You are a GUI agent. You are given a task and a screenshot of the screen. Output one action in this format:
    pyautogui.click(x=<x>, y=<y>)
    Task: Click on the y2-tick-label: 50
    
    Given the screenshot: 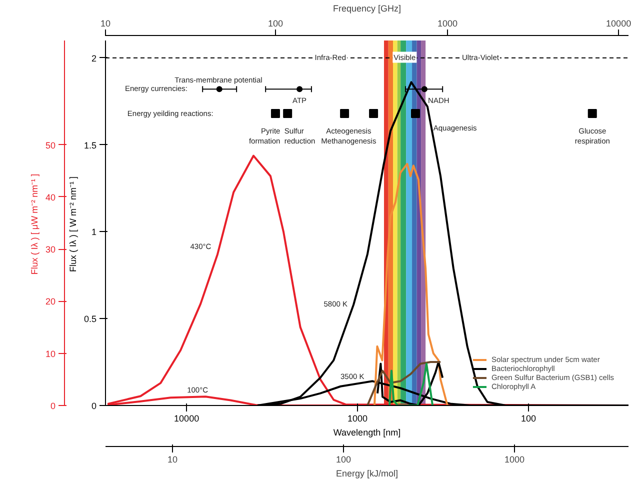 What is the action you would take?
    pyautogui.click(x=50, y=145)
    